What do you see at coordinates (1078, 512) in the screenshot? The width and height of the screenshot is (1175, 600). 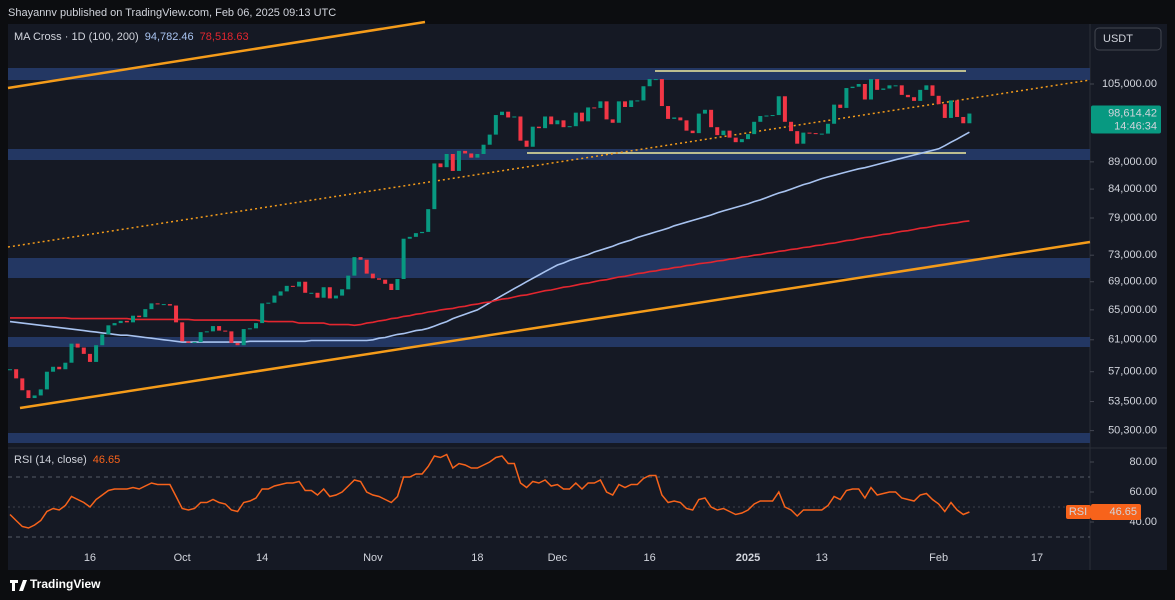 I see `axis-tag: RSI` at bounding box center [1078, 512].